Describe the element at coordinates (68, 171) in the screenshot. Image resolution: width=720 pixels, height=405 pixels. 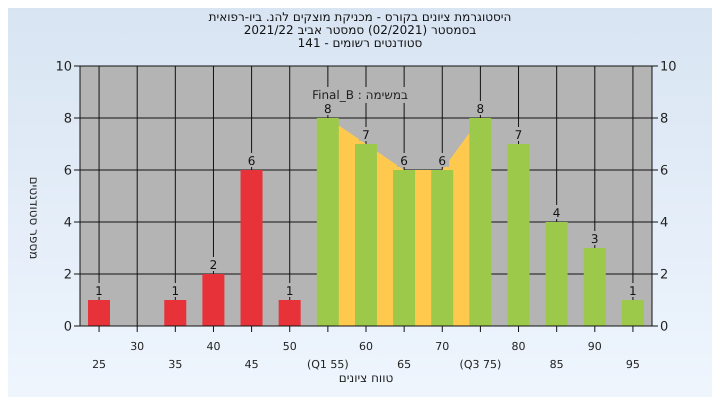
I see `y-tick-label: 6` at that location.